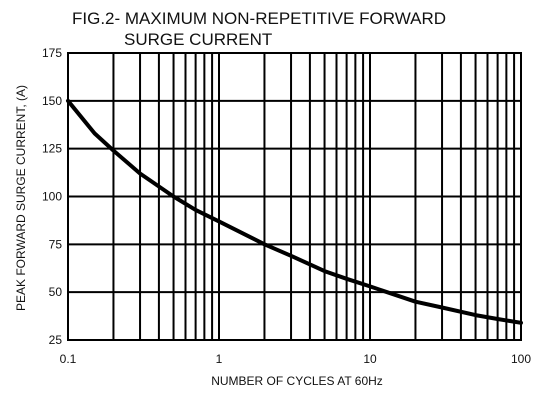  I want to click on chart-title-line-1: FIG.2- MAXIMUM NON-REPETITIVE FORWARD, so click(259, 18).